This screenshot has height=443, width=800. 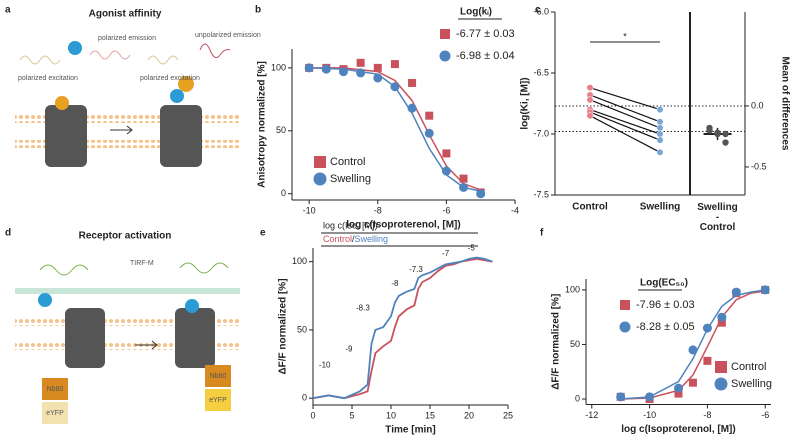 I want to click on x-tick-label: 10, so click(x=391, y=415).